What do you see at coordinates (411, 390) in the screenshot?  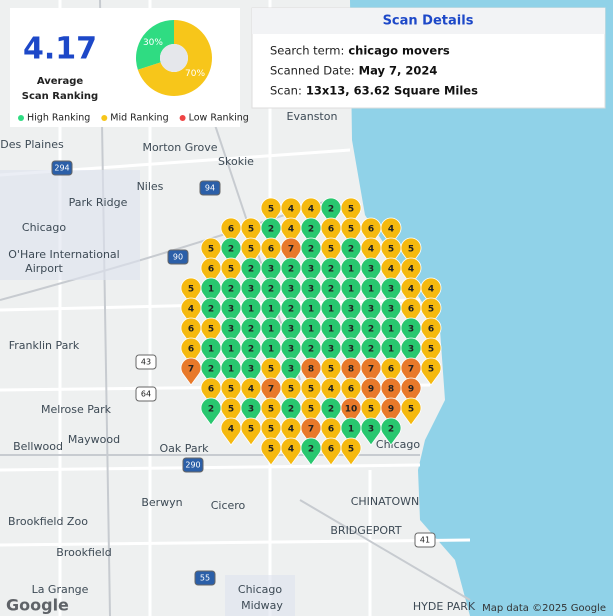 I see `rank-label: 9` at bounding box center [411, 390].